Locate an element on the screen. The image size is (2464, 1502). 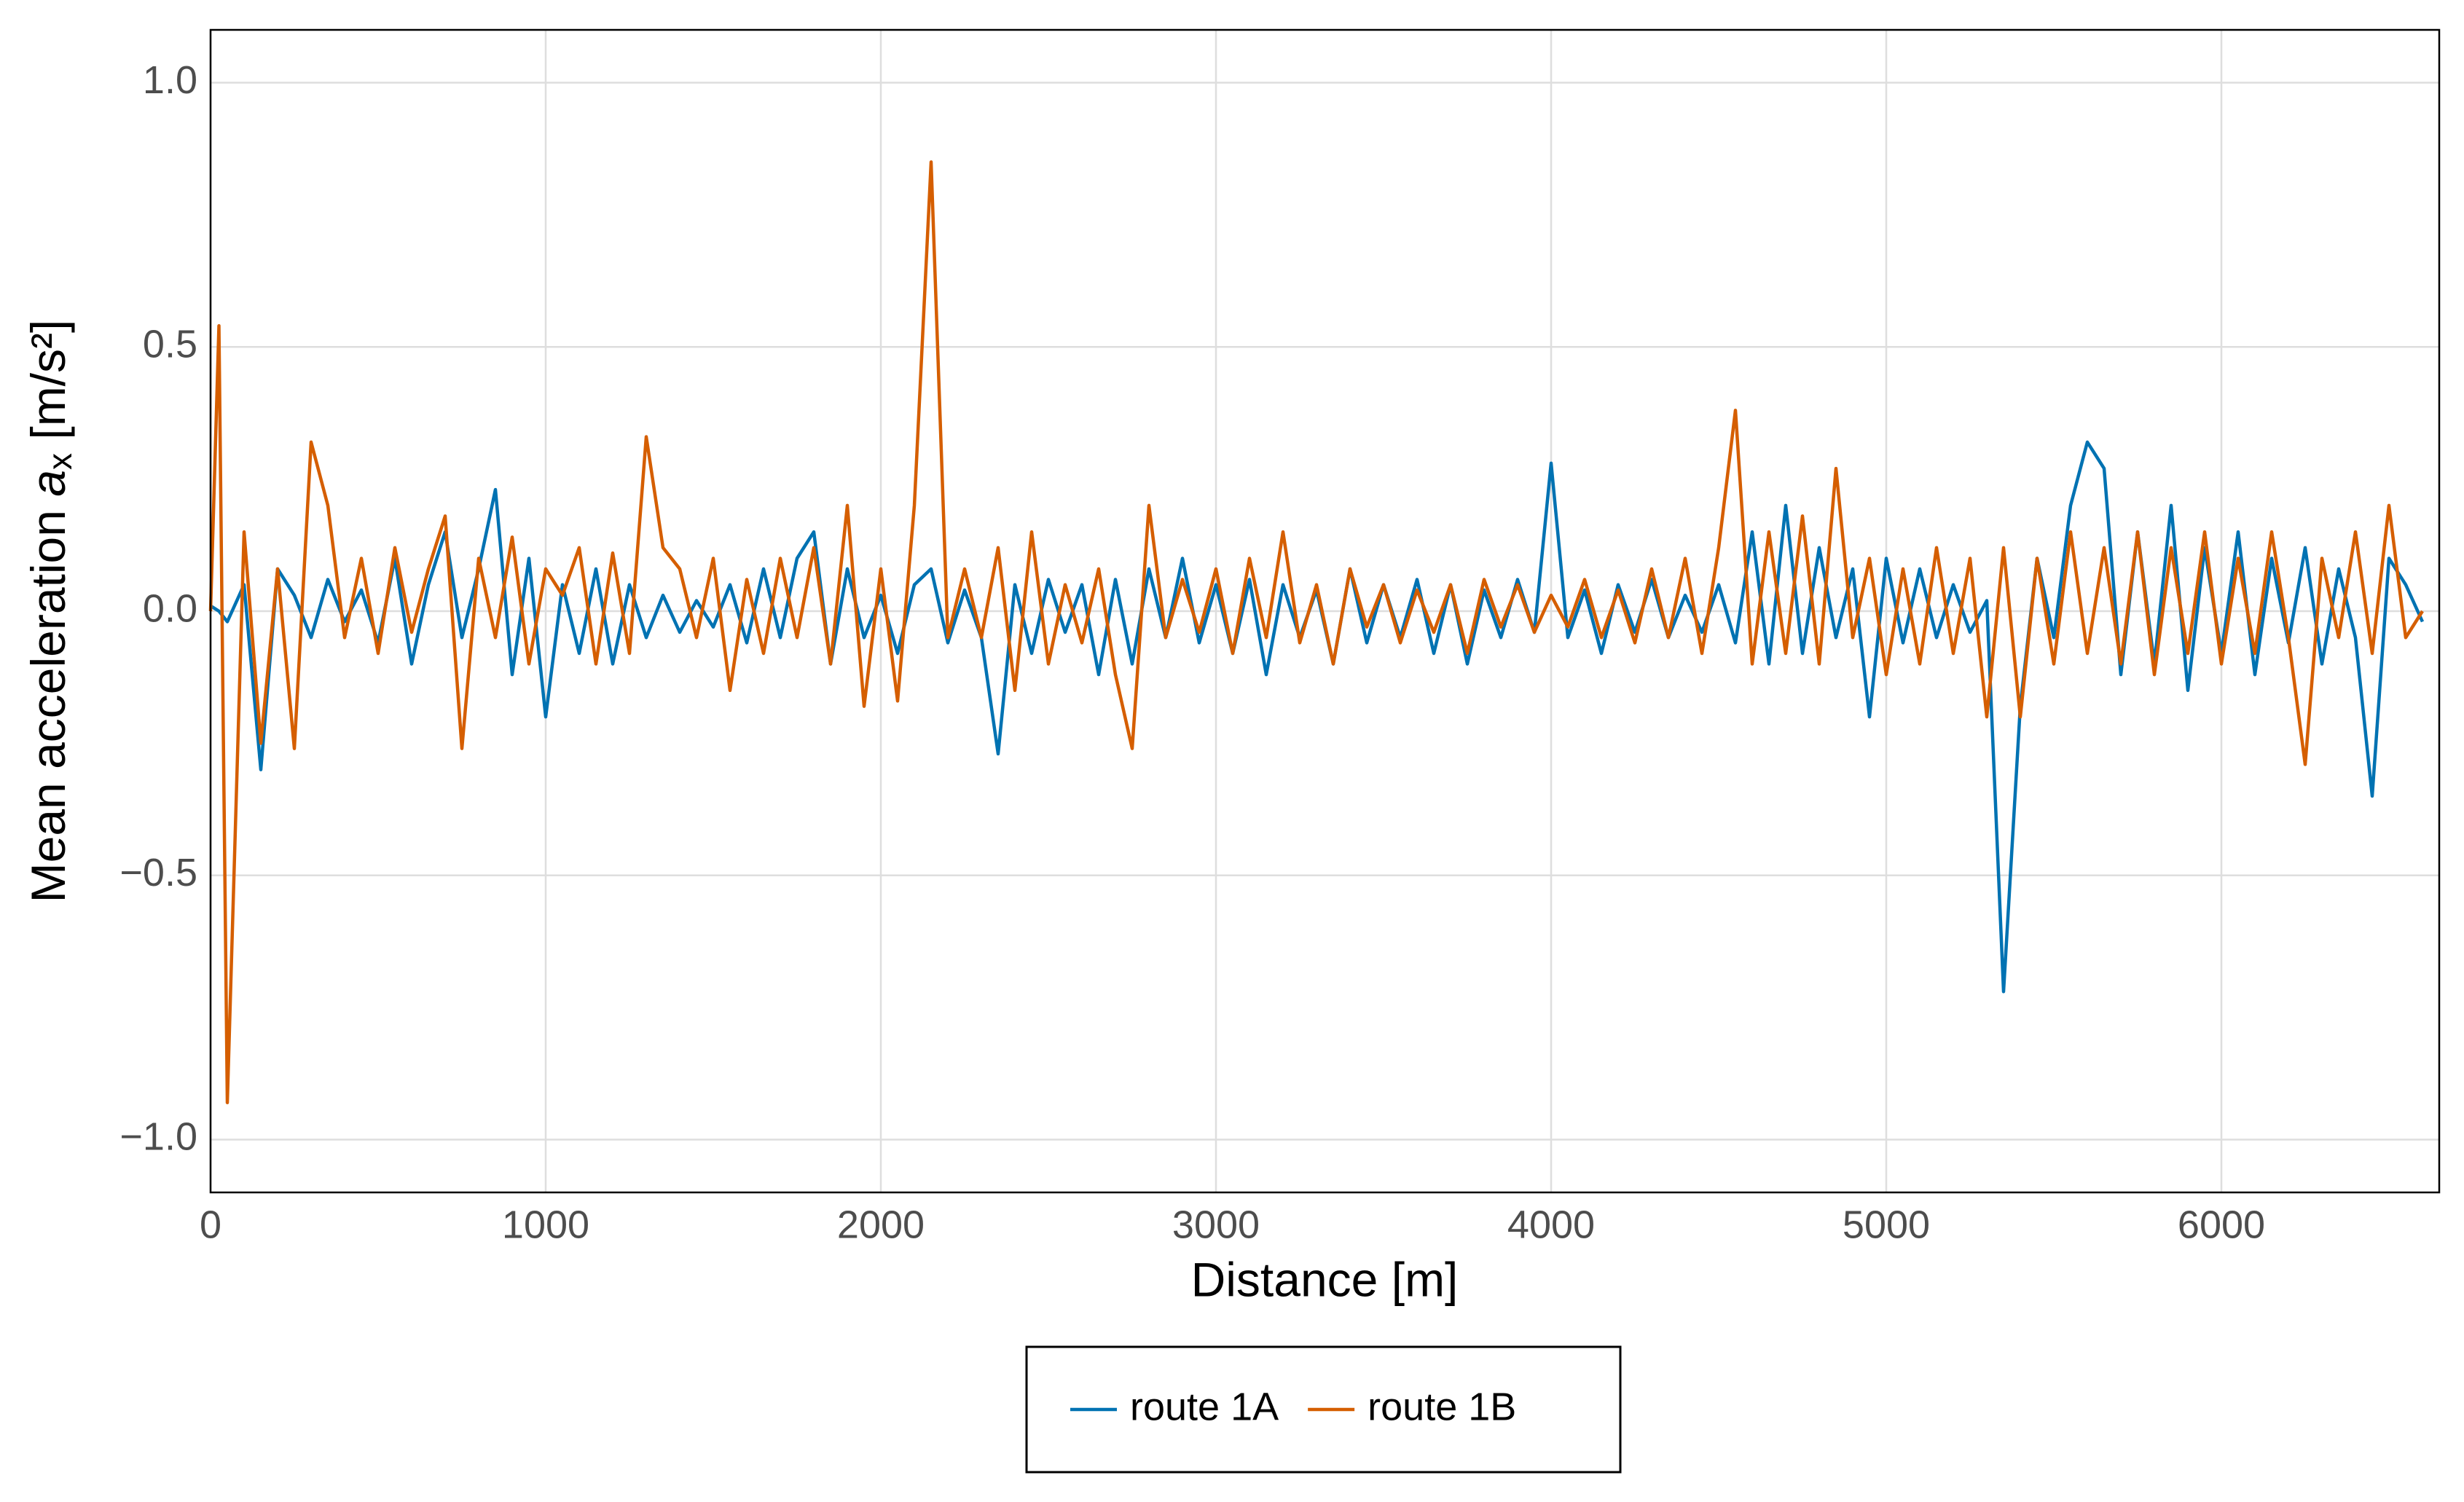
y-tick-label: 0.0 is located at coordinates (170, 608).